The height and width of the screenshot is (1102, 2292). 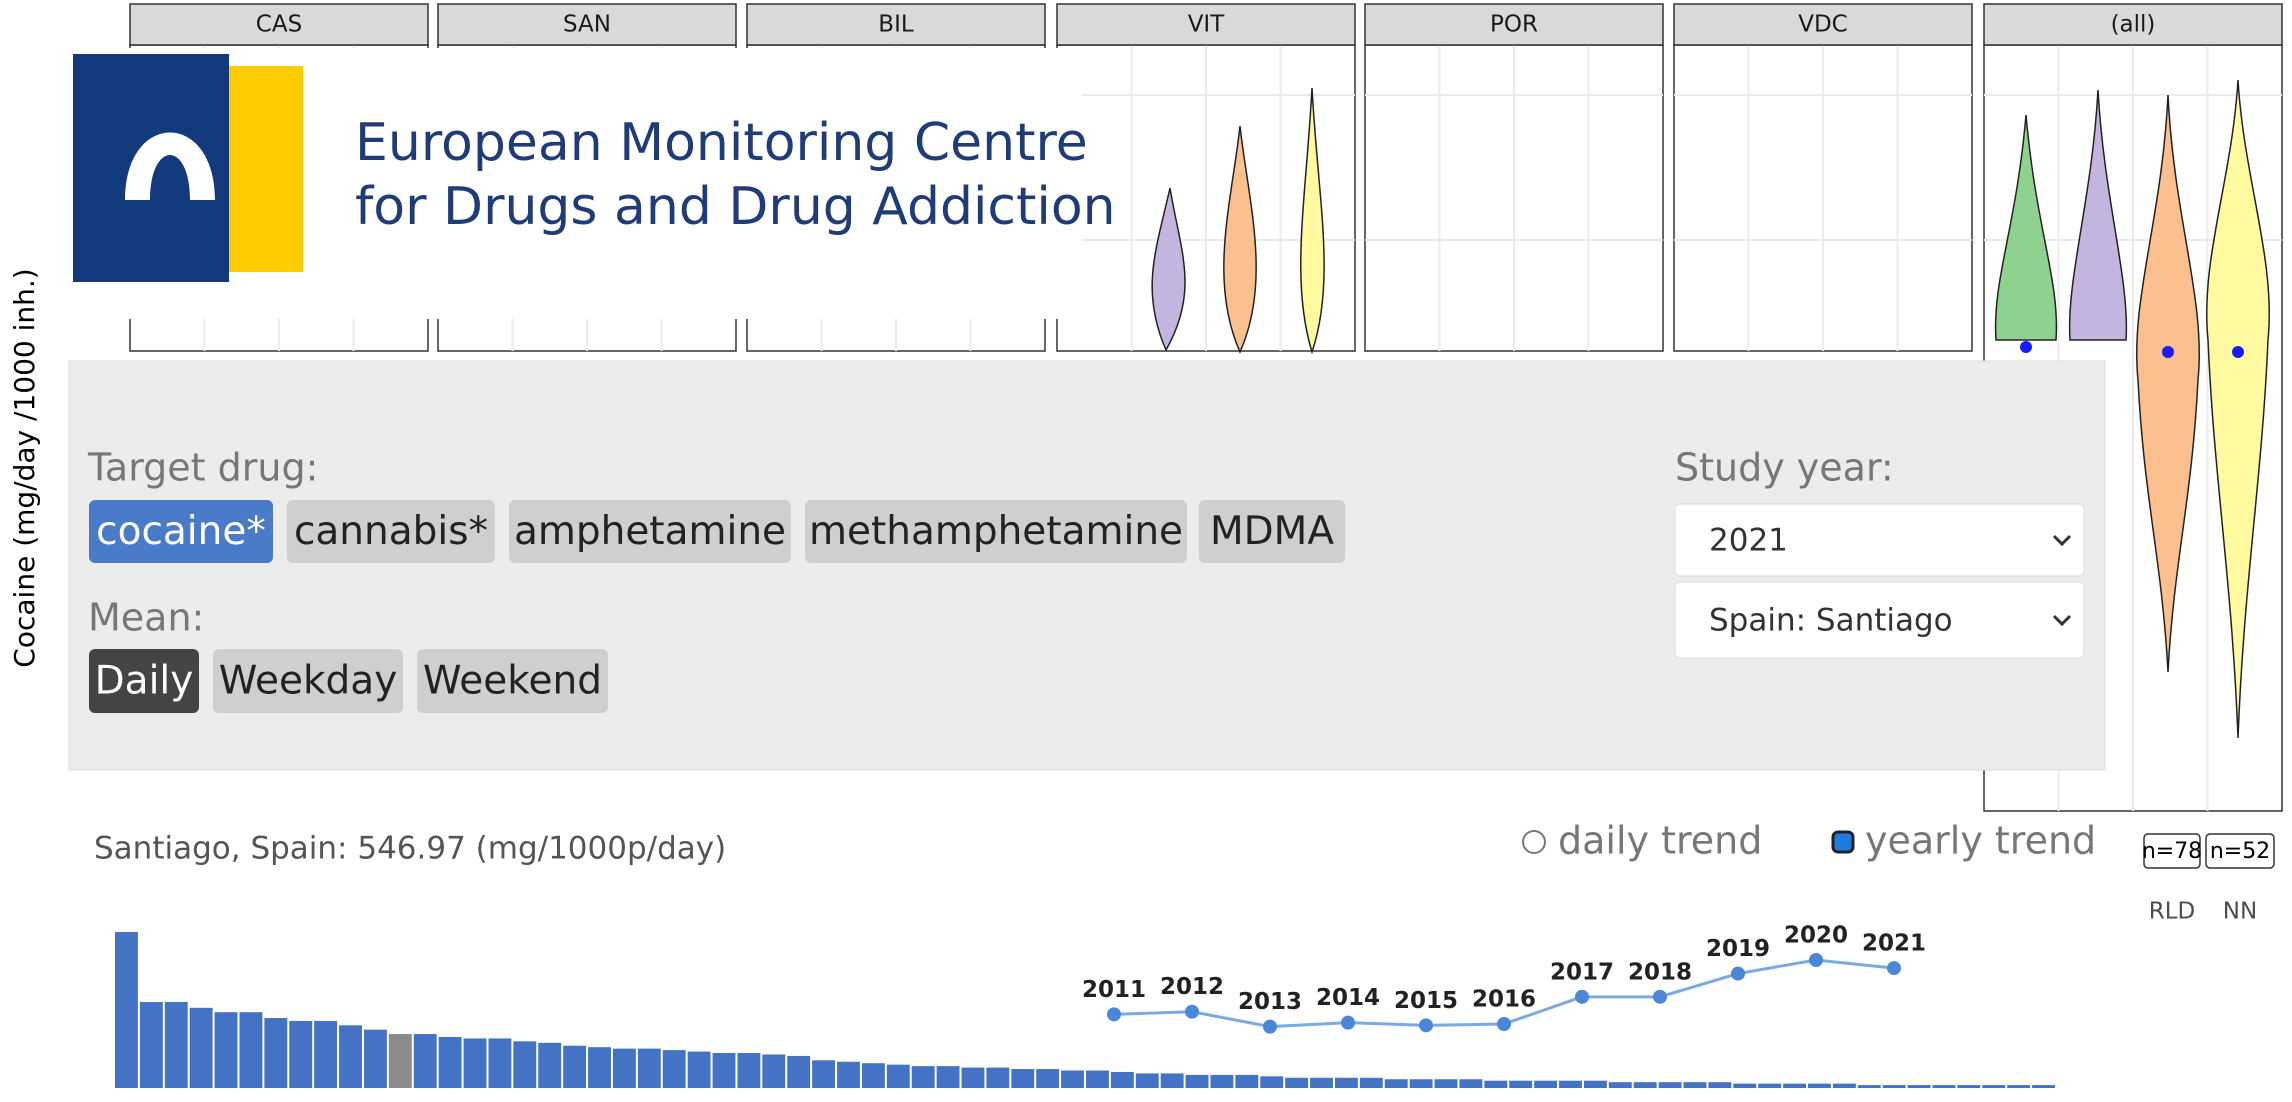 What do you see at coordinates (1831, 621) in the screenshot?
I see `select-value: Spain: Santiago` at bounding box center [1831, 621].